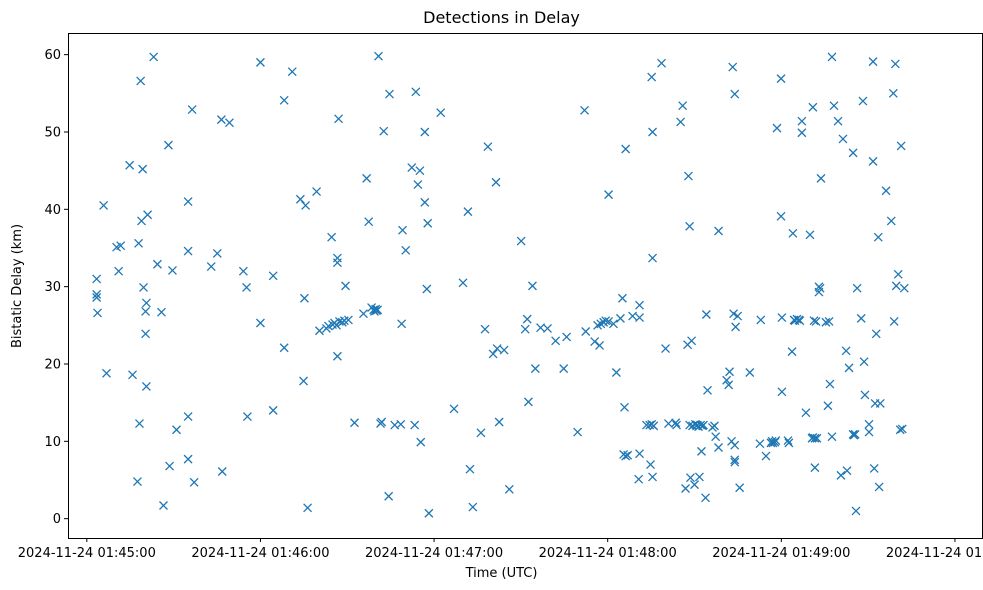  I want to click on x-tick-label: 2024-11-24 01:47:00, so click(434, 553).